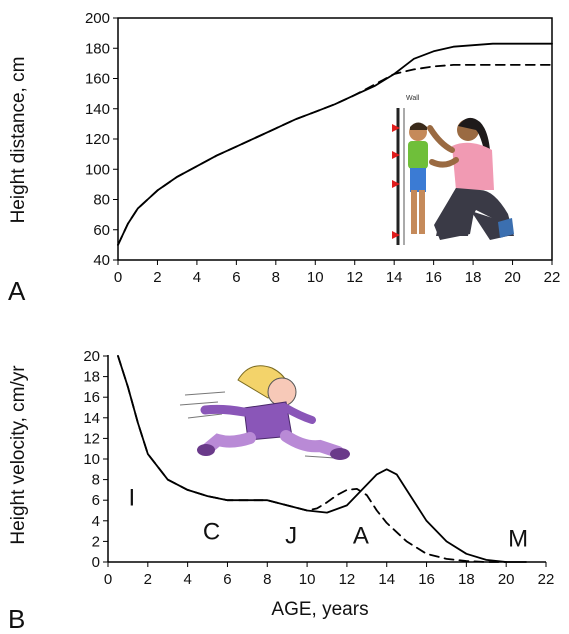 Image resolution: width=569 pixels, height=634 pixels. I want to click on running-child-icon, so click(264, 412).